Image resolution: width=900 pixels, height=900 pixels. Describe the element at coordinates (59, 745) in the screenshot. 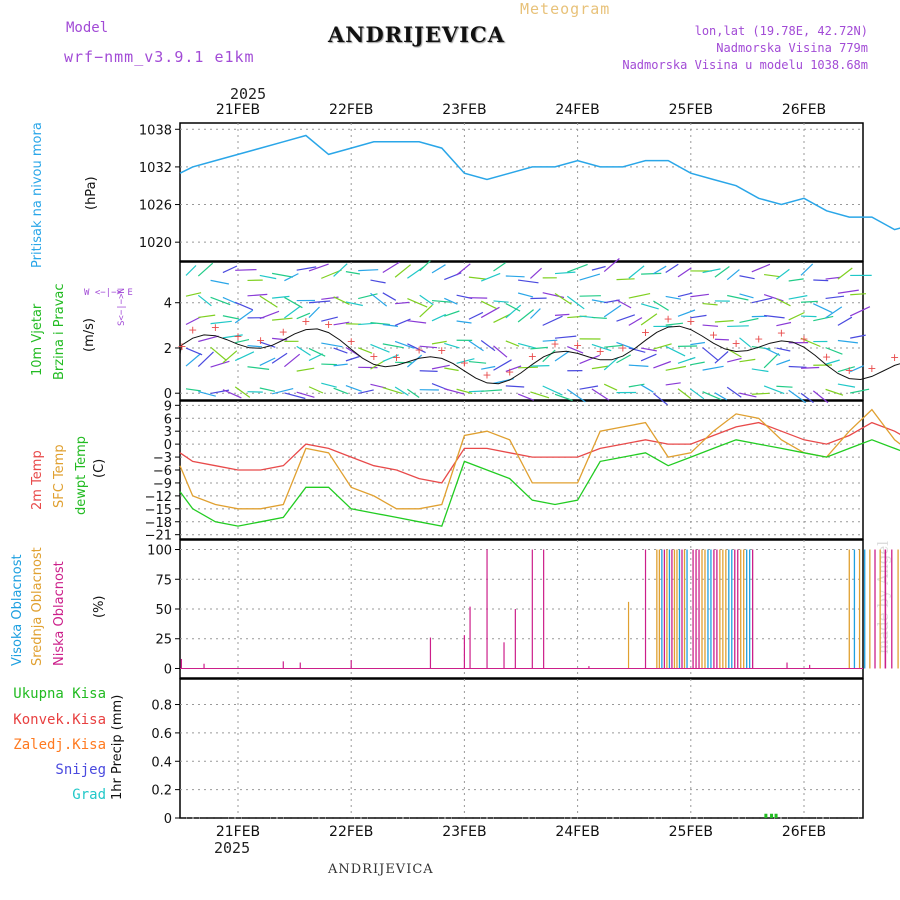

I see `legend-freezing-rain: Zaledj.Kisa` at that location.